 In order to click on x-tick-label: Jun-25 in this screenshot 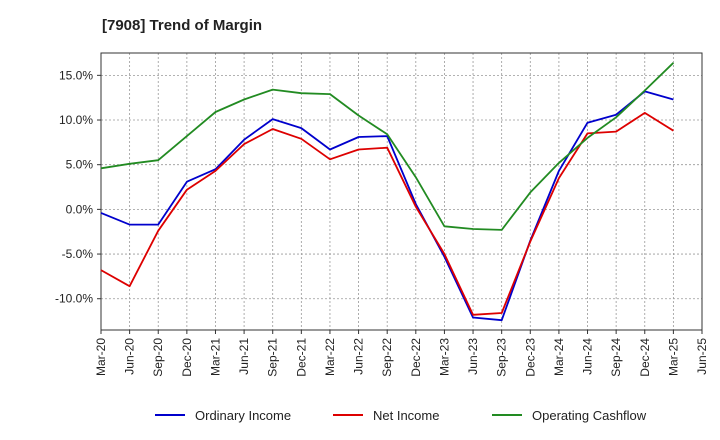, I will do `click(702, 356)`.